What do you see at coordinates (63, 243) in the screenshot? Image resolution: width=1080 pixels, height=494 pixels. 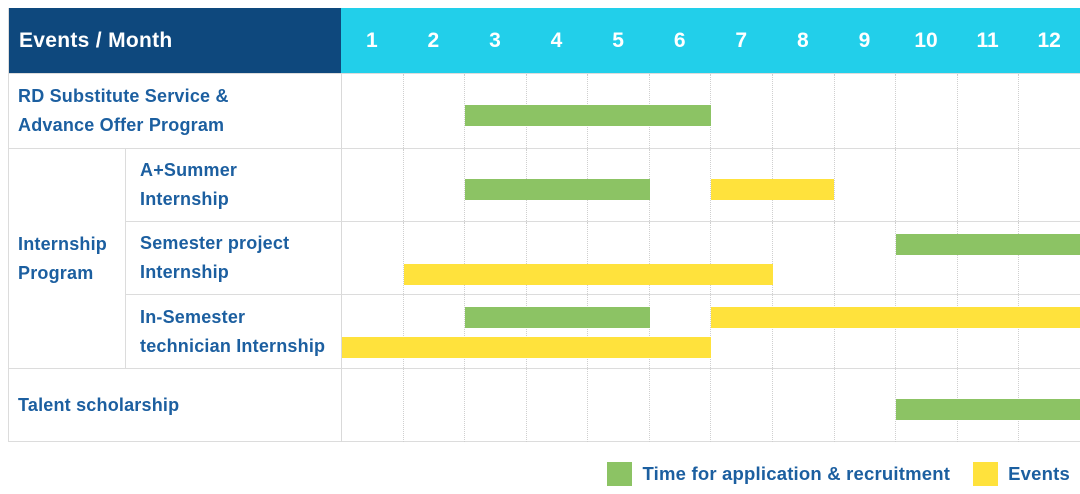 I see `group-label-line: Internship` at bounding box center [63, 243].